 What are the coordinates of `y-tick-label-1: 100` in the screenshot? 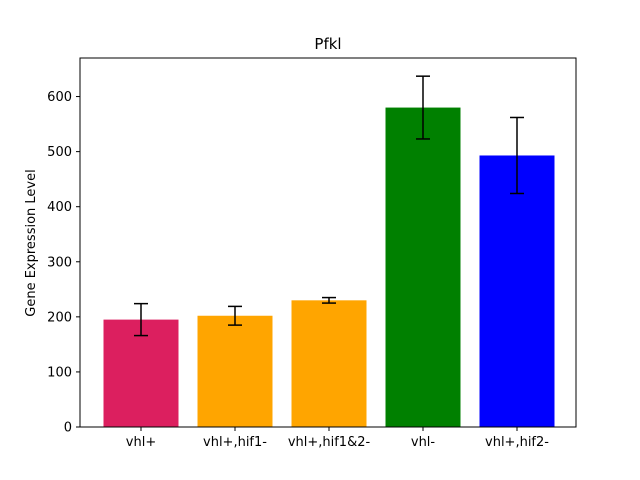 It's located at (59, 372).